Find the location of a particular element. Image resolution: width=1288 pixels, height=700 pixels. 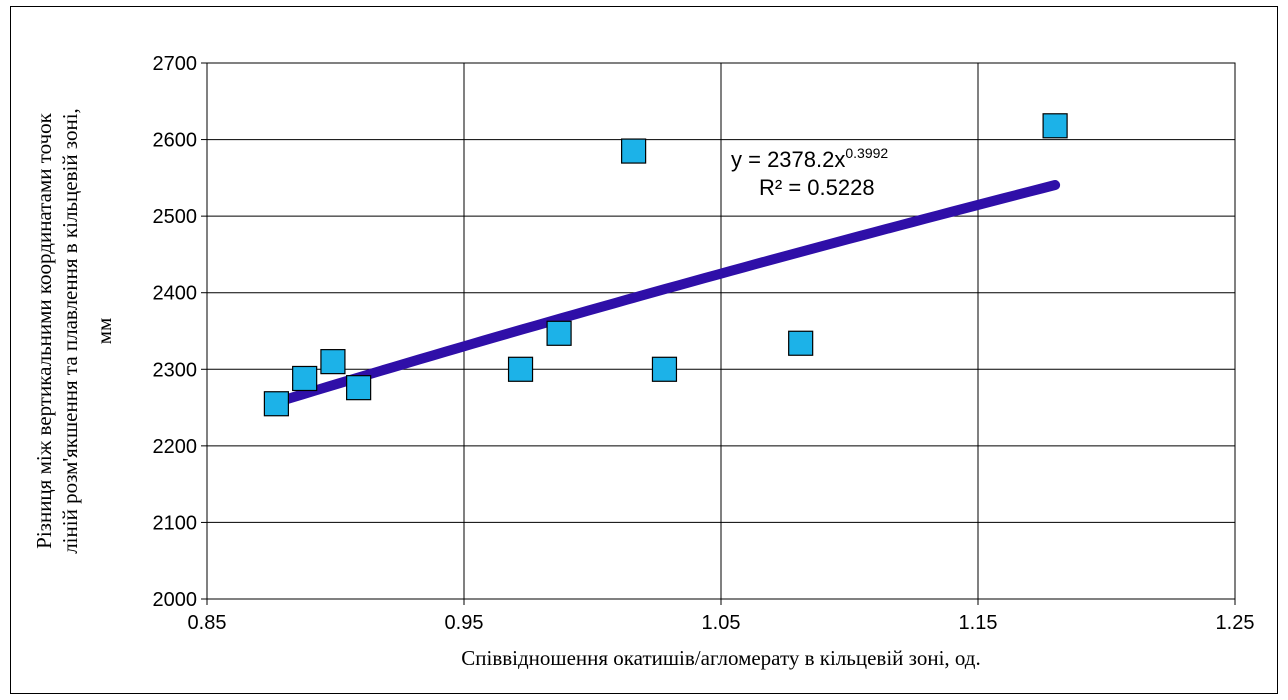

x-tick-label: 1.15 is located at coordinates (978, 623).